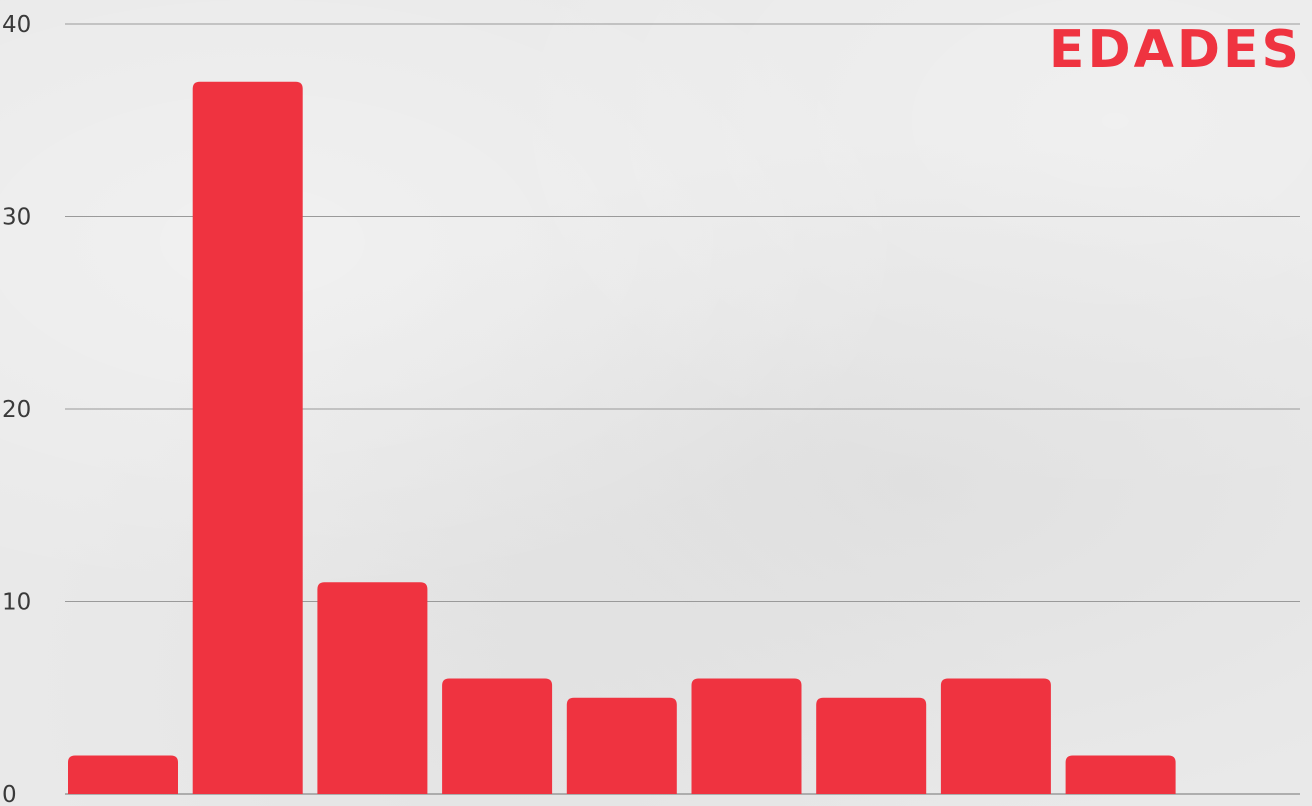  I want to click on y-tick-label: 20, so click(16, 410).